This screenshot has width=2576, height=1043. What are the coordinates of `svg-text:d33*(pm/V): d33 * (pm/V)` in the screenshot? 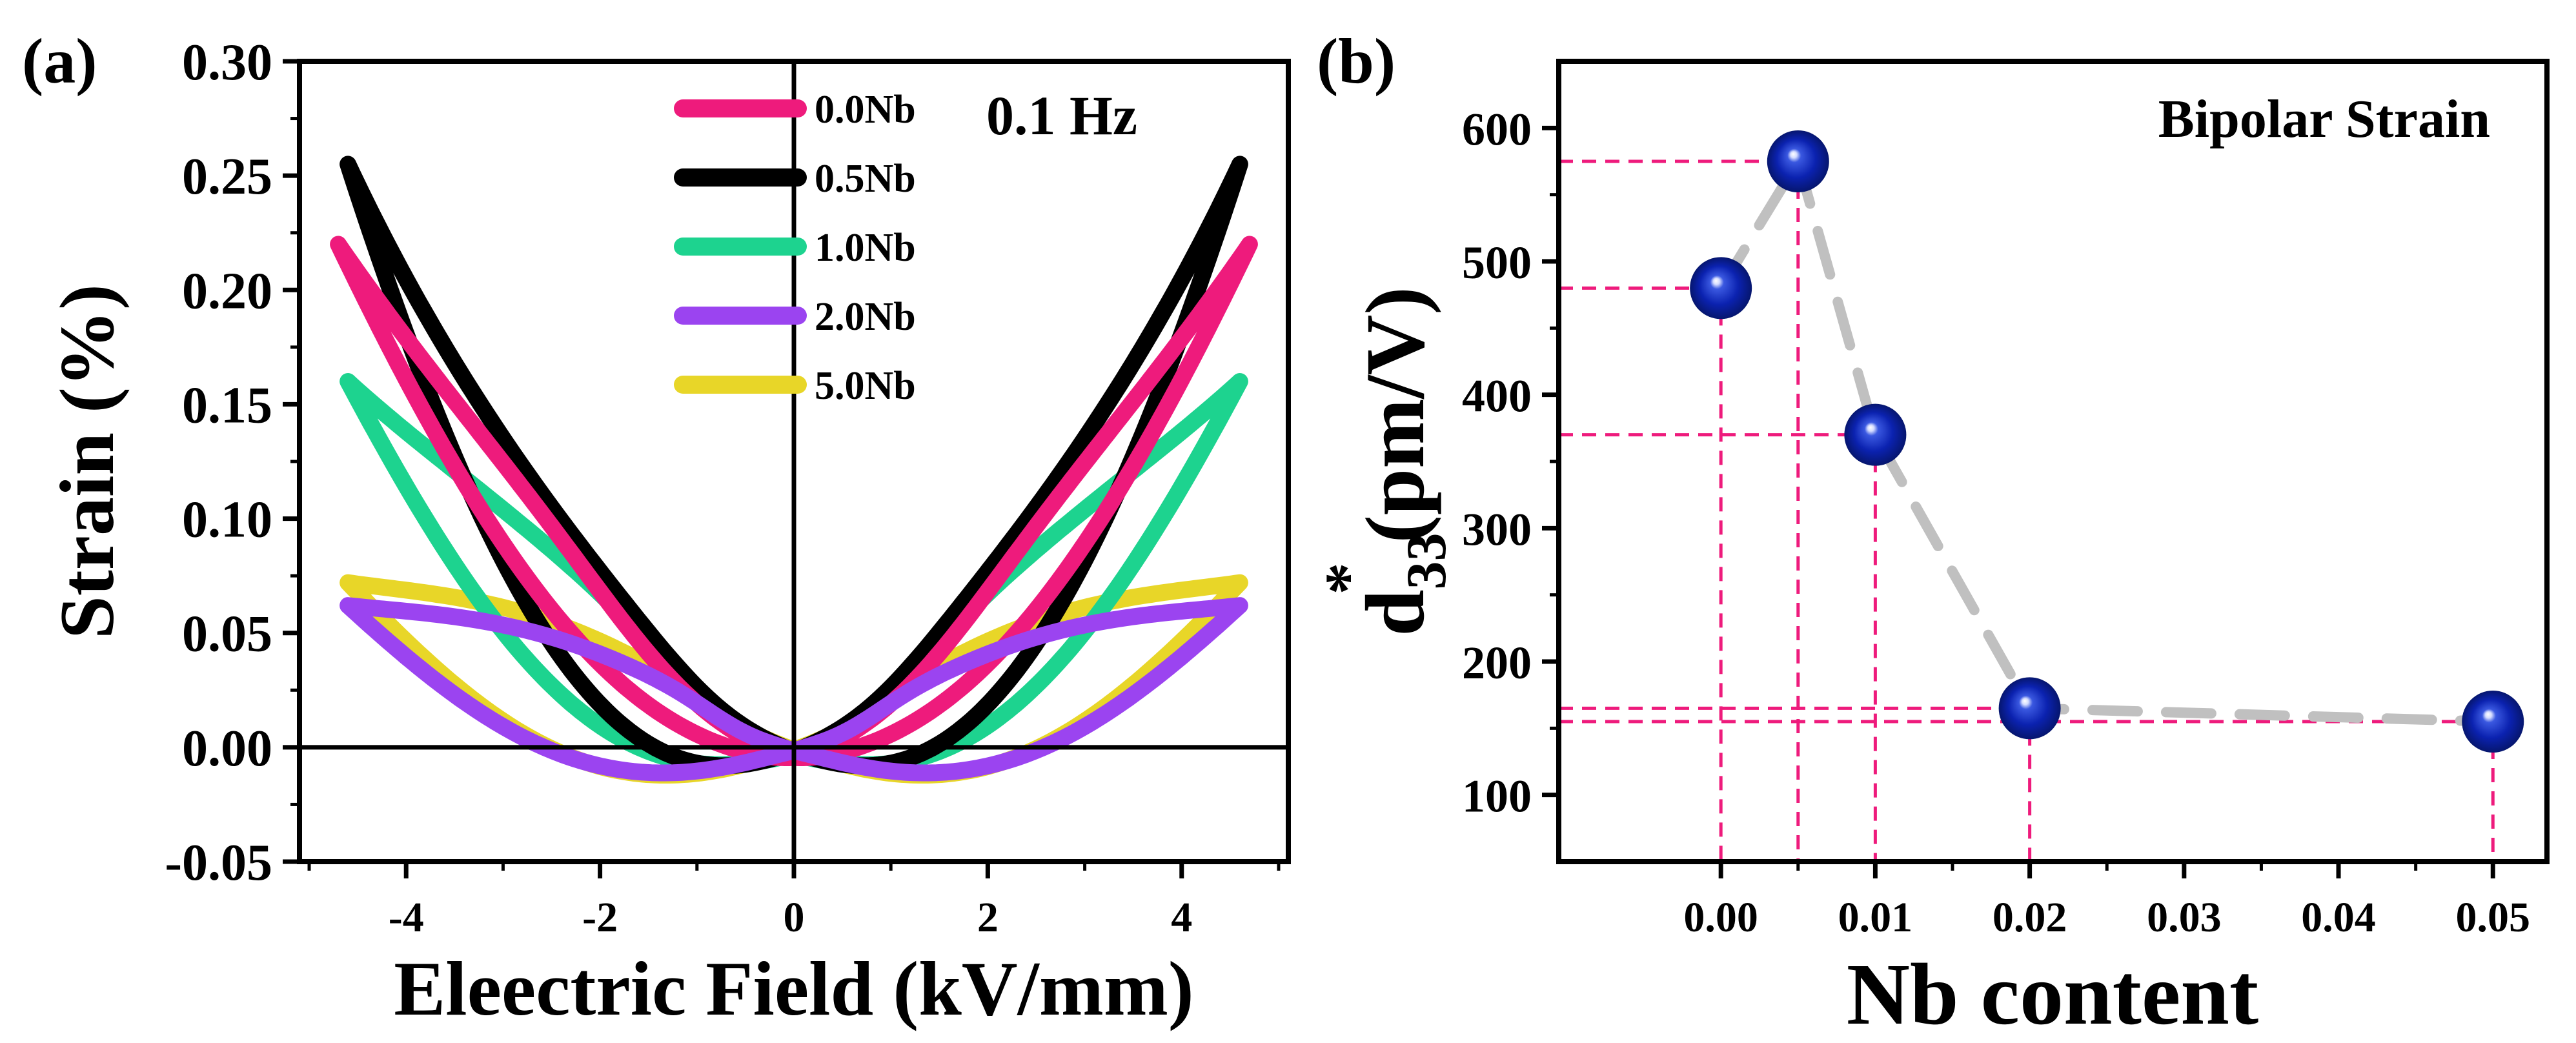 It's located at (1385, 461).